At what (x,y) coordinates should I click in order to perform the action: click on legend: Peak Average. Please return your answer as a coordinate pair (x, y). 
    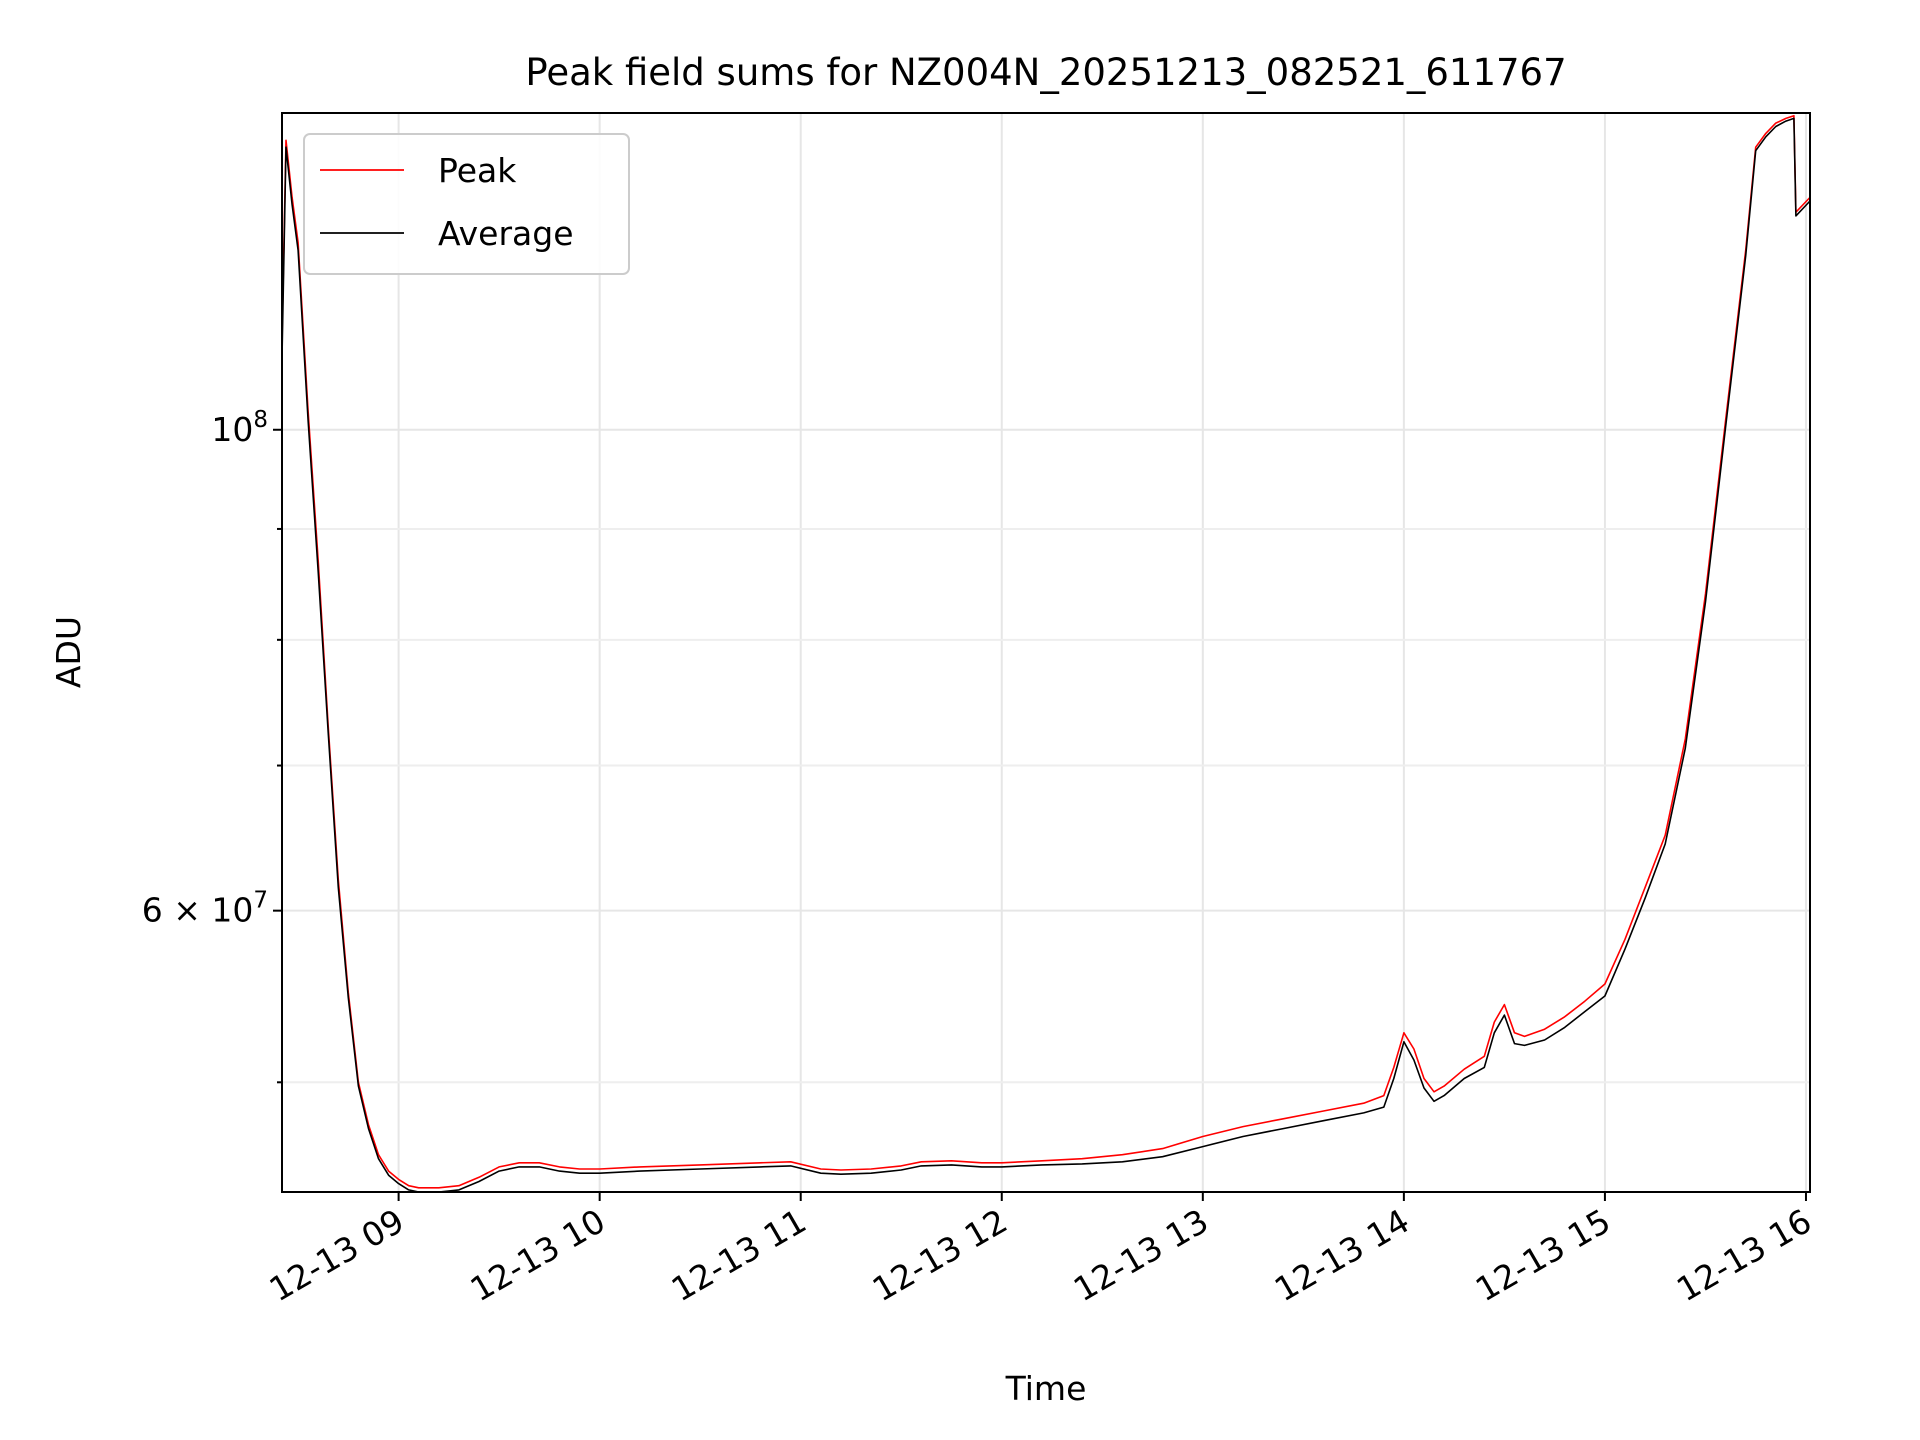
    Looking at the image, I should click on (466, 204).